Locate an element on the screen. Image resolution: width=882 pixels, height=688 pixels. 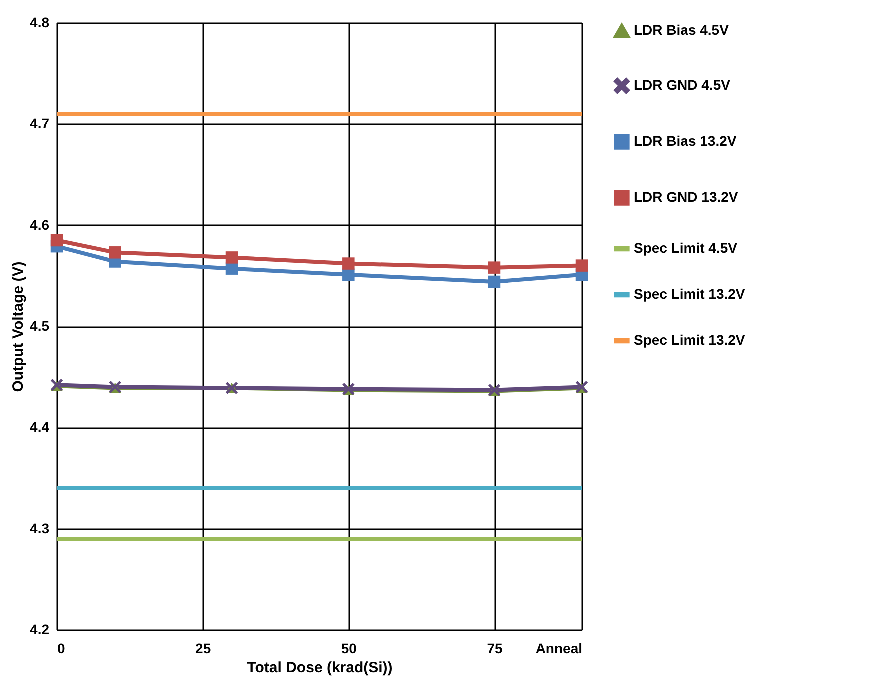
y-tick-label: 4.2 is located at coordinates (40, 630).